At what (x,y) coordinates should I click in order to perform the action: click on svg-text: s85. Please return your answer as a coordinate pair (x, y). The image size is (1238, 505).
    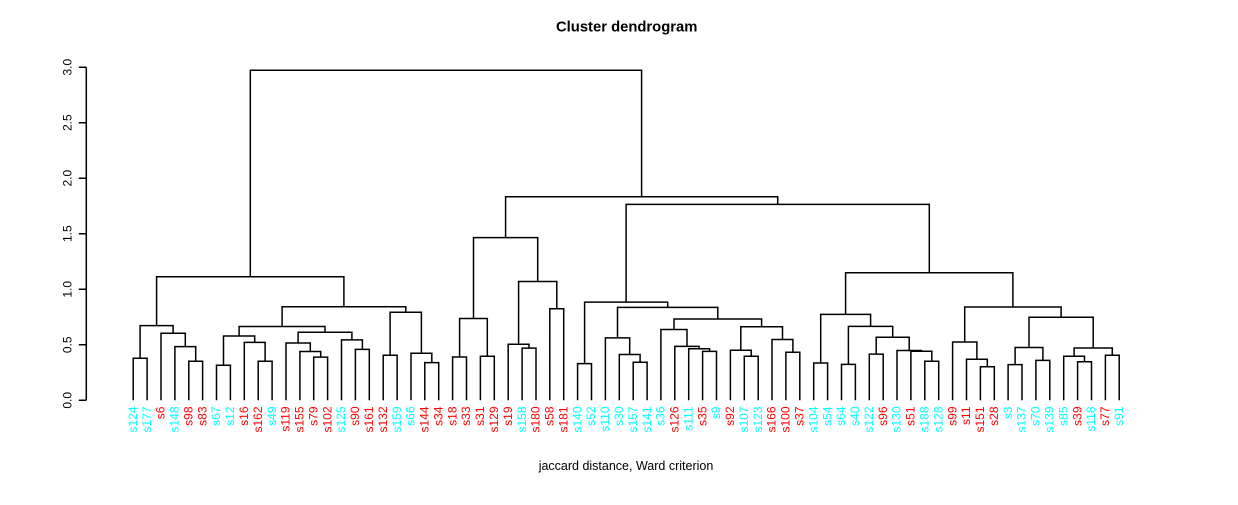
    Looking at the image, I should click on (1063, 416).